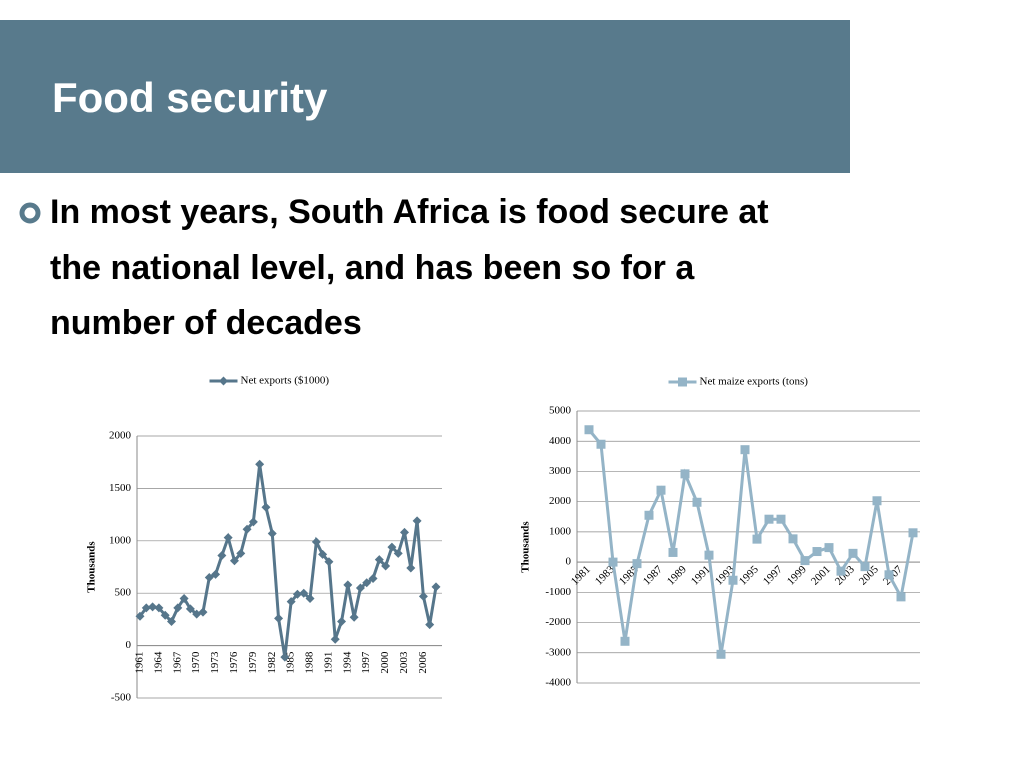  Describe the element at coordinates (120, 488) in the screenshot. I see `y-tick-label: 1500` at that location.